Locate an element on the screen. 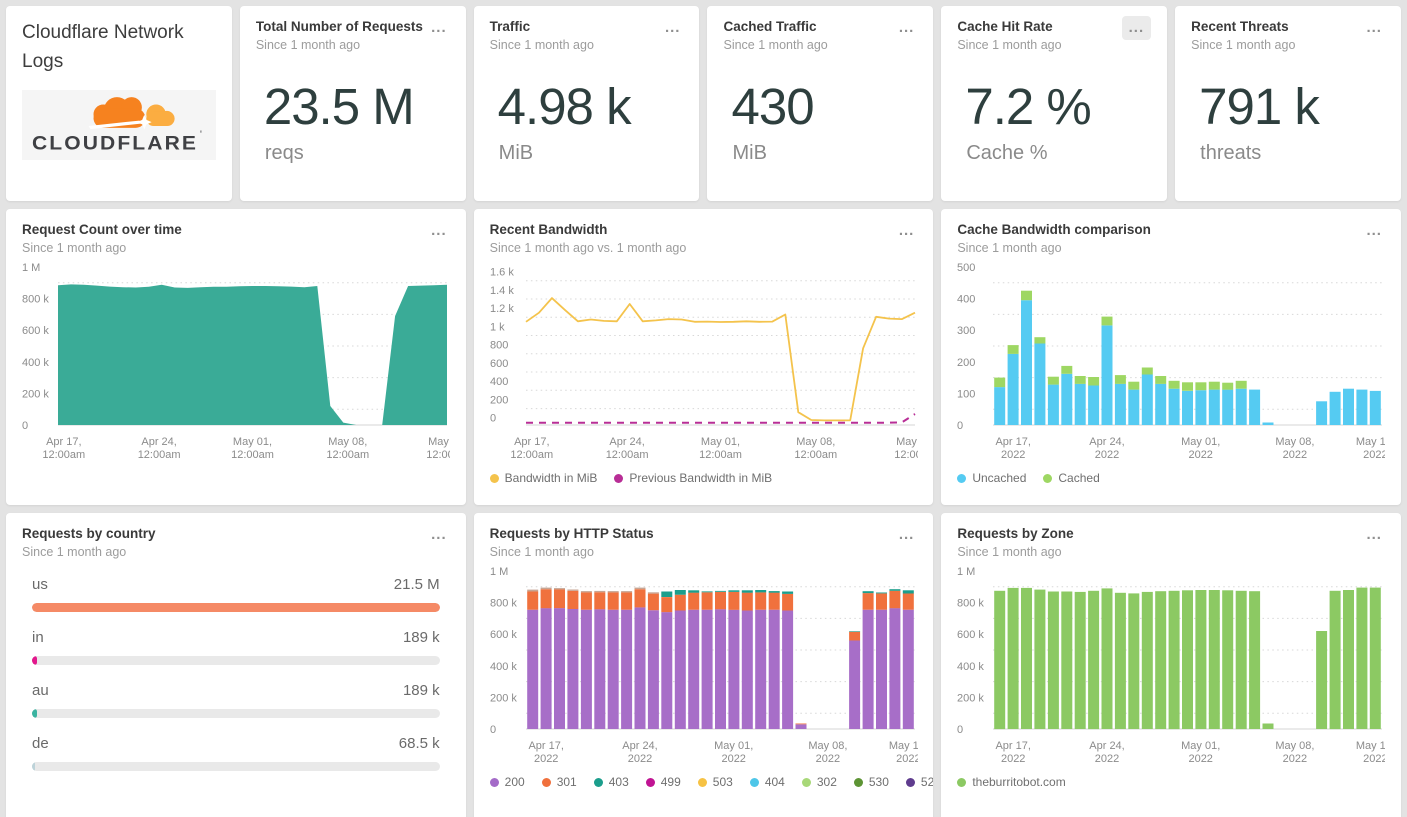 The width and height of the screenshot is (1407, 817). legend-item-302: 302 is located at coordinates (819, 782).